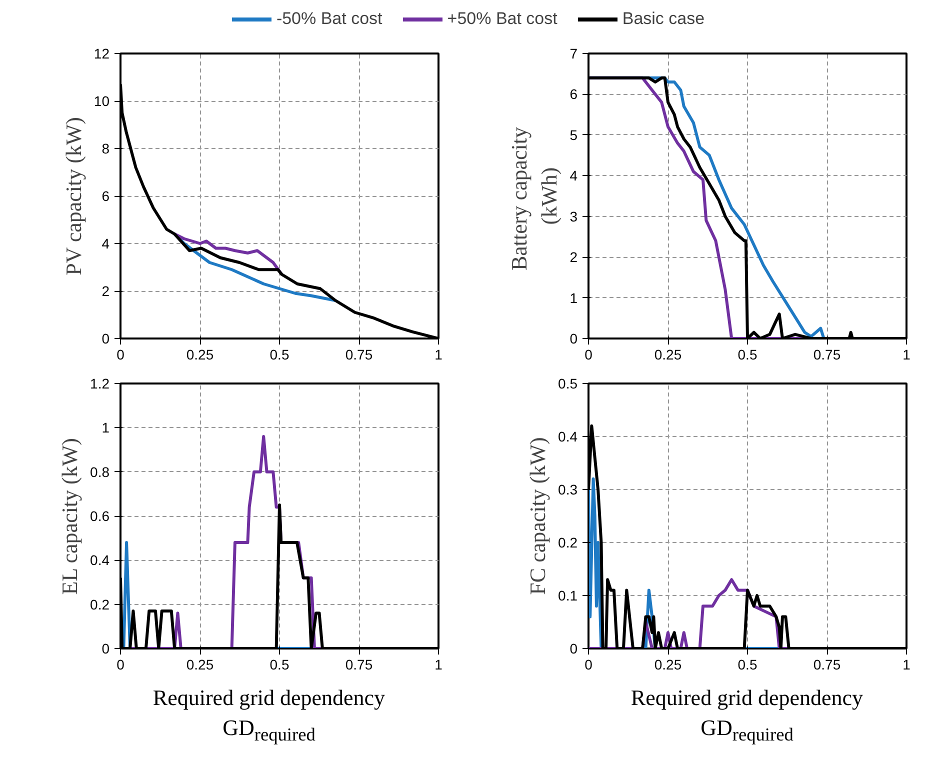 This screenshot has width=937, height=769. I want to click on y-tick-label: 0.8, so click(100, 472).